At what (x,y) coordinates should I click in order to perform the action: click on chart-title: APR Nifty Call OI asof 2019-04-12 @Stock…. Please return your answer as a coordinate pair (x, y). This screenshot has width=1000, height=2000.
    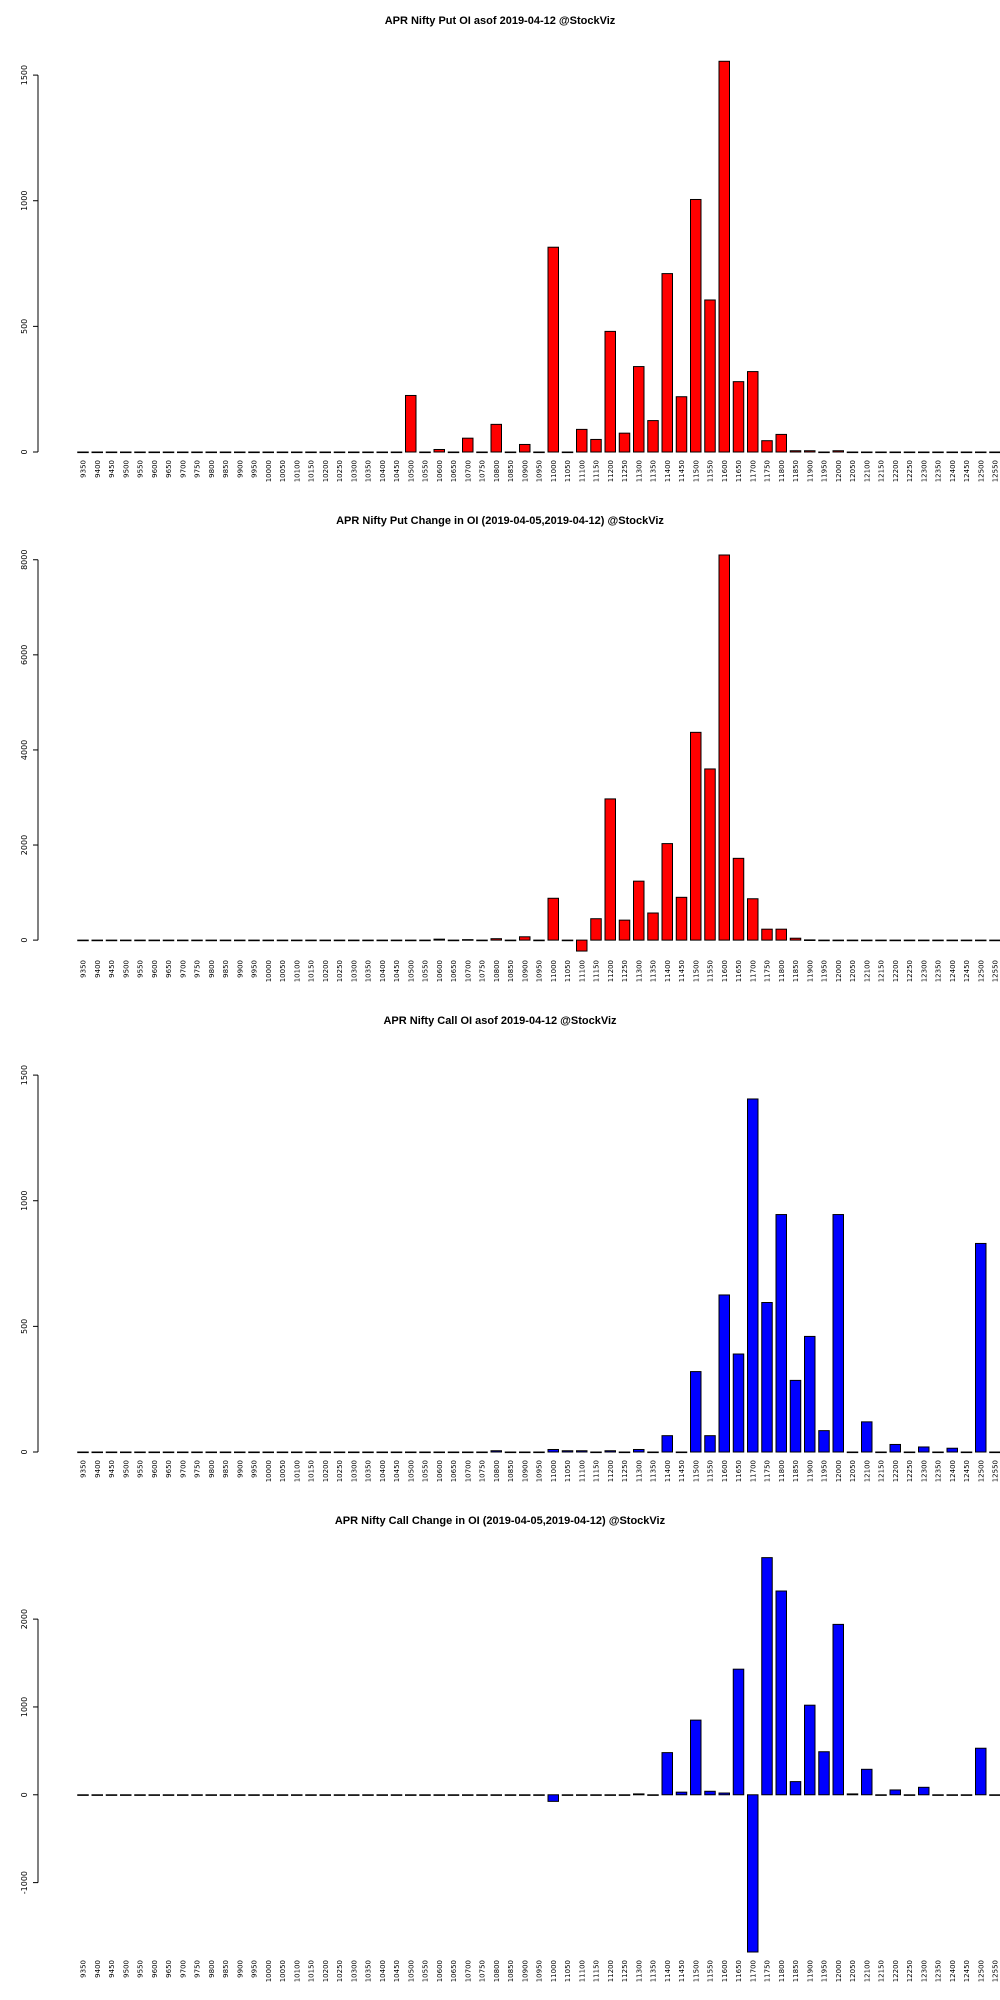
    Looking at the image, I should click on (500, 1021).